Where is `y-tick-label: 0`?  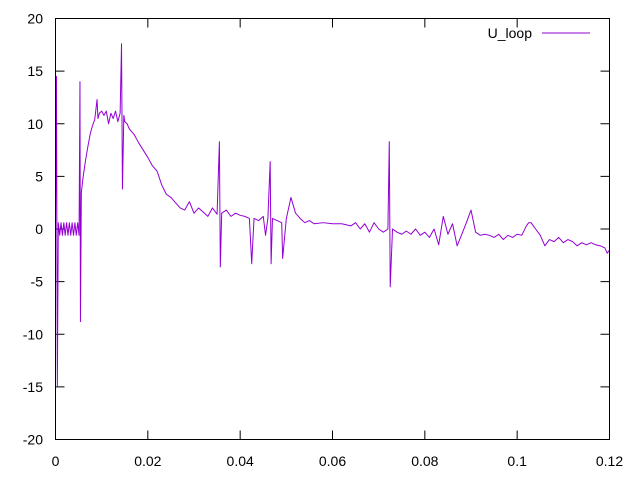
y-tick-label: 0 is located at coordinates (39, 229).